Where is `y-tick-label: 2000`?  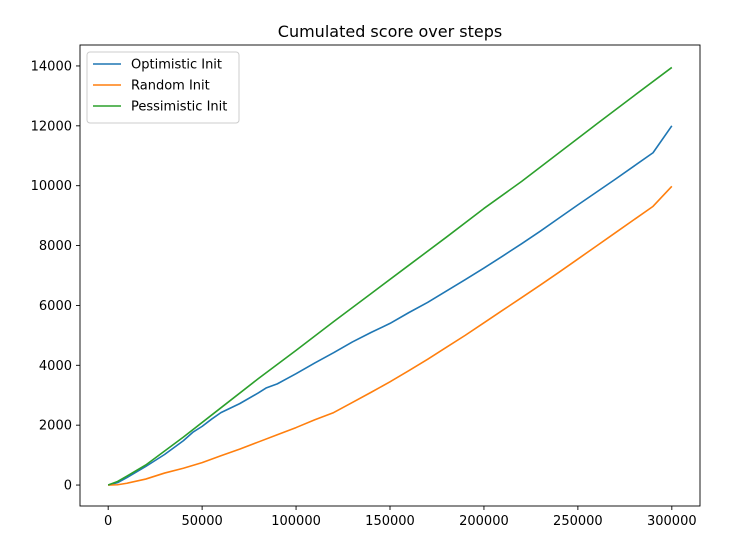 y-tick-label: 2000 is located at coordinates (55, 426).